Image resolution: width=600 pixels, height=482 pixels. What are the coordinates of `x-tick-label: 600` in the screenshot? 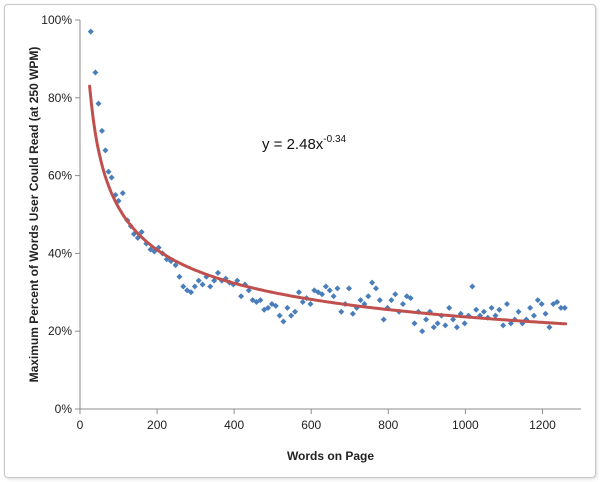 It's located at (311, 425).